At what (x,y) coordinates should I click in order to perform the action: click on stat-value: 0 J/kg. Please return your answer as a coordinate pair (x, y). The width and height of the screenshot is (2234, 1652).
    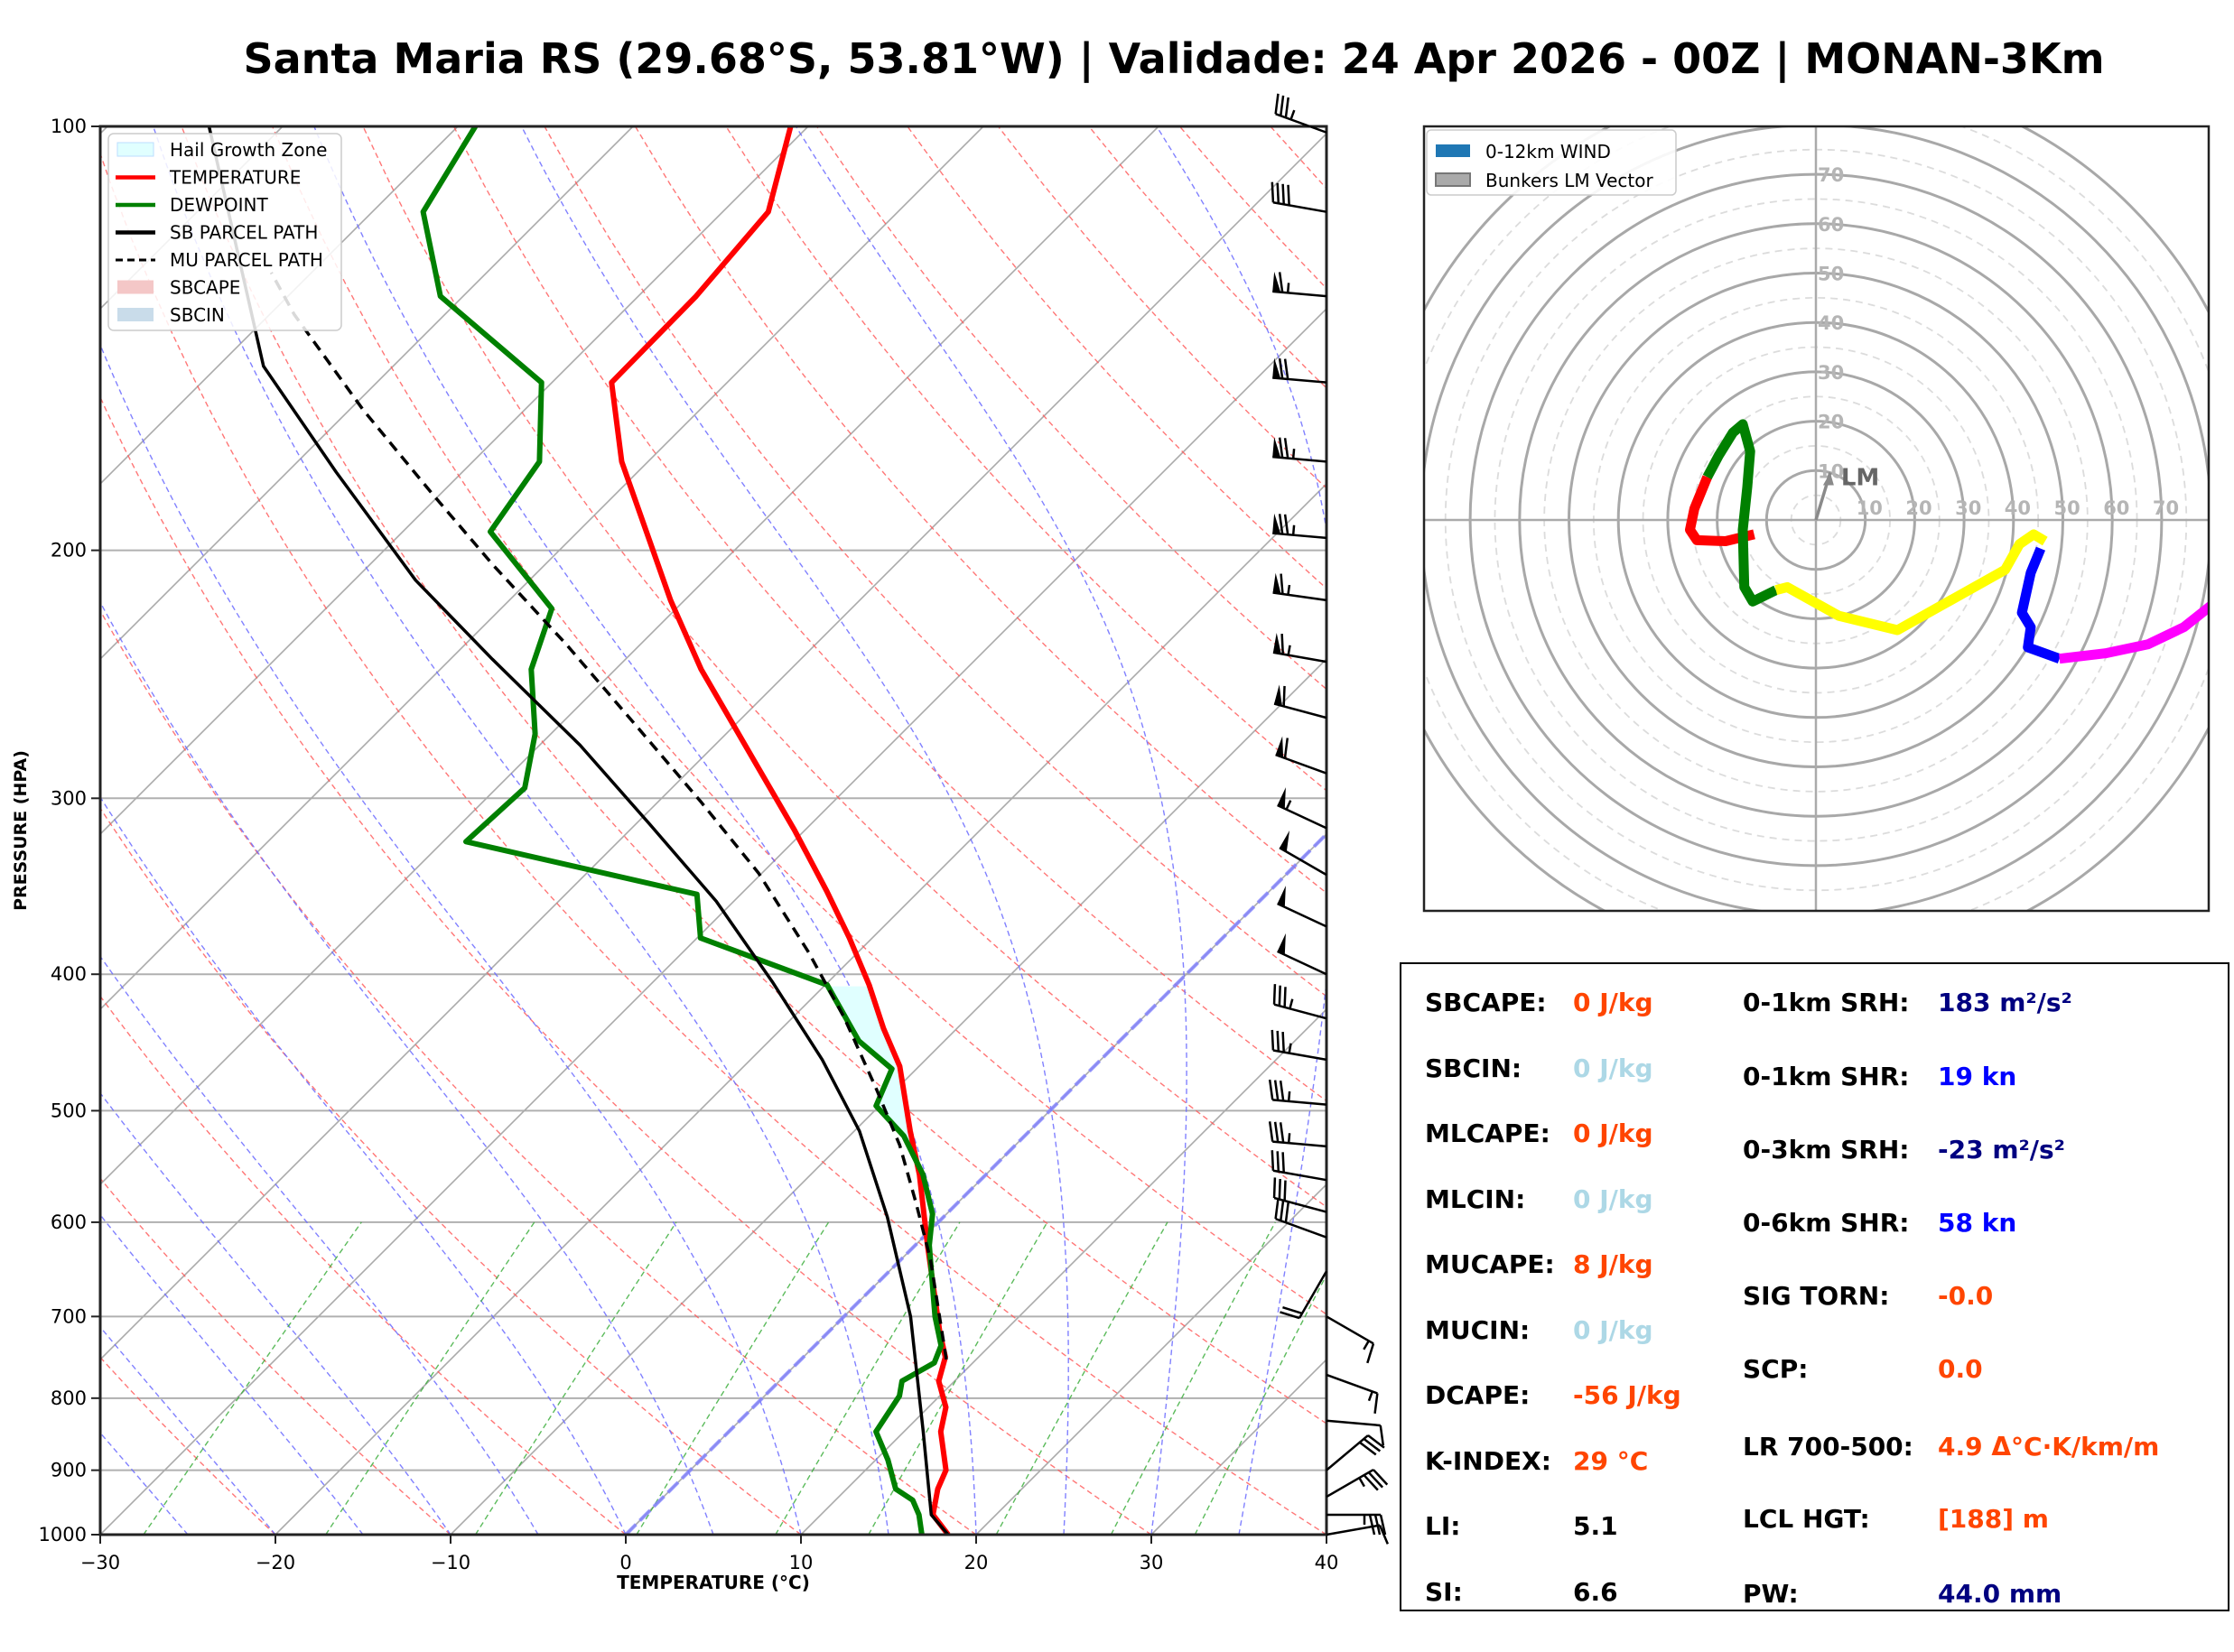
    Looking at the image, I should click on (1613, 1198).